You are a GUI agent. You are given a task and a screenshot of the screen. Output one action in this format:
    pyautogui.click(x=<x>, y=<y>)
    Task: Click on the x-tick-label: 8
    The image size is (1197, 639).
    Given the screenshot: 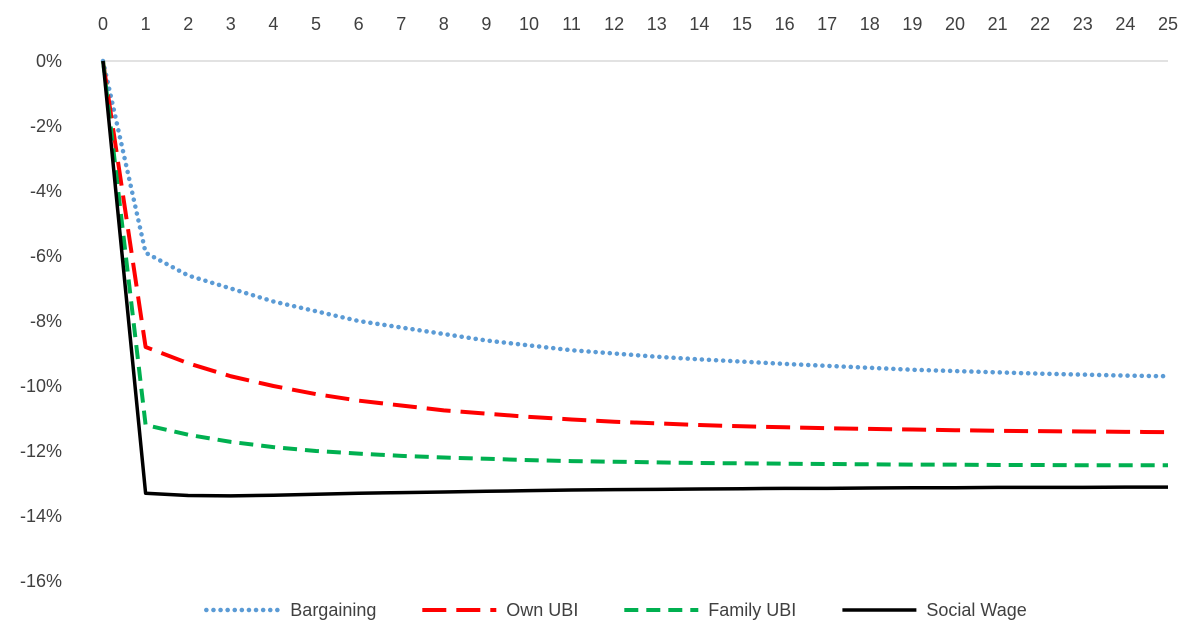 What is the action you would take?
    pyautogui.click(x=444, y=24)
    